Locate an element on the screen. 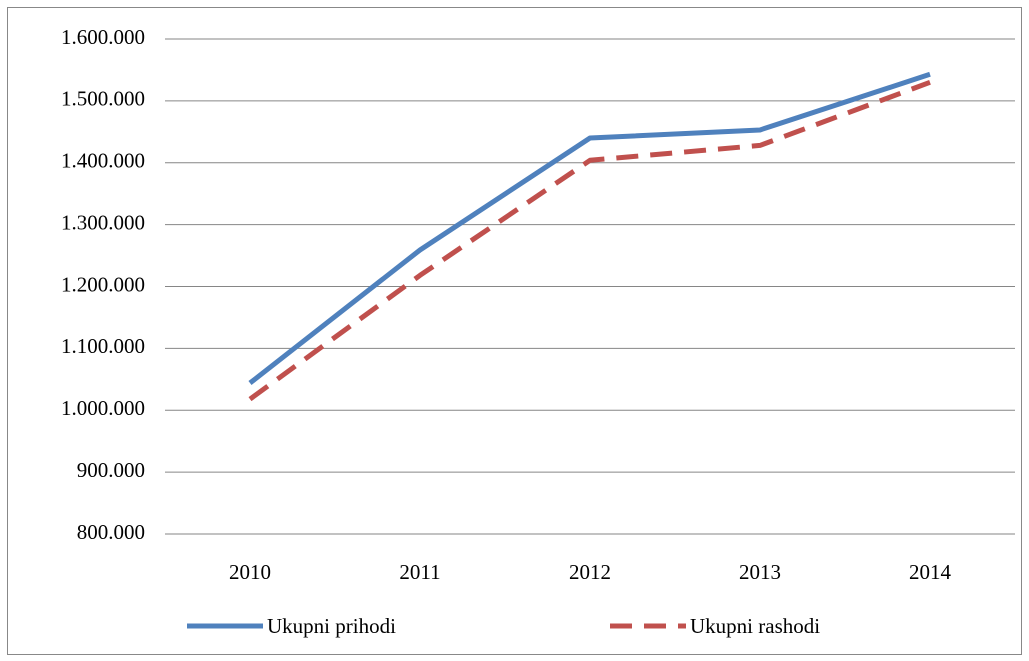 The height and width of the screenshot is (661, 1029). y-tick-label: 1.300.000 is located at coordinates (103, 222).